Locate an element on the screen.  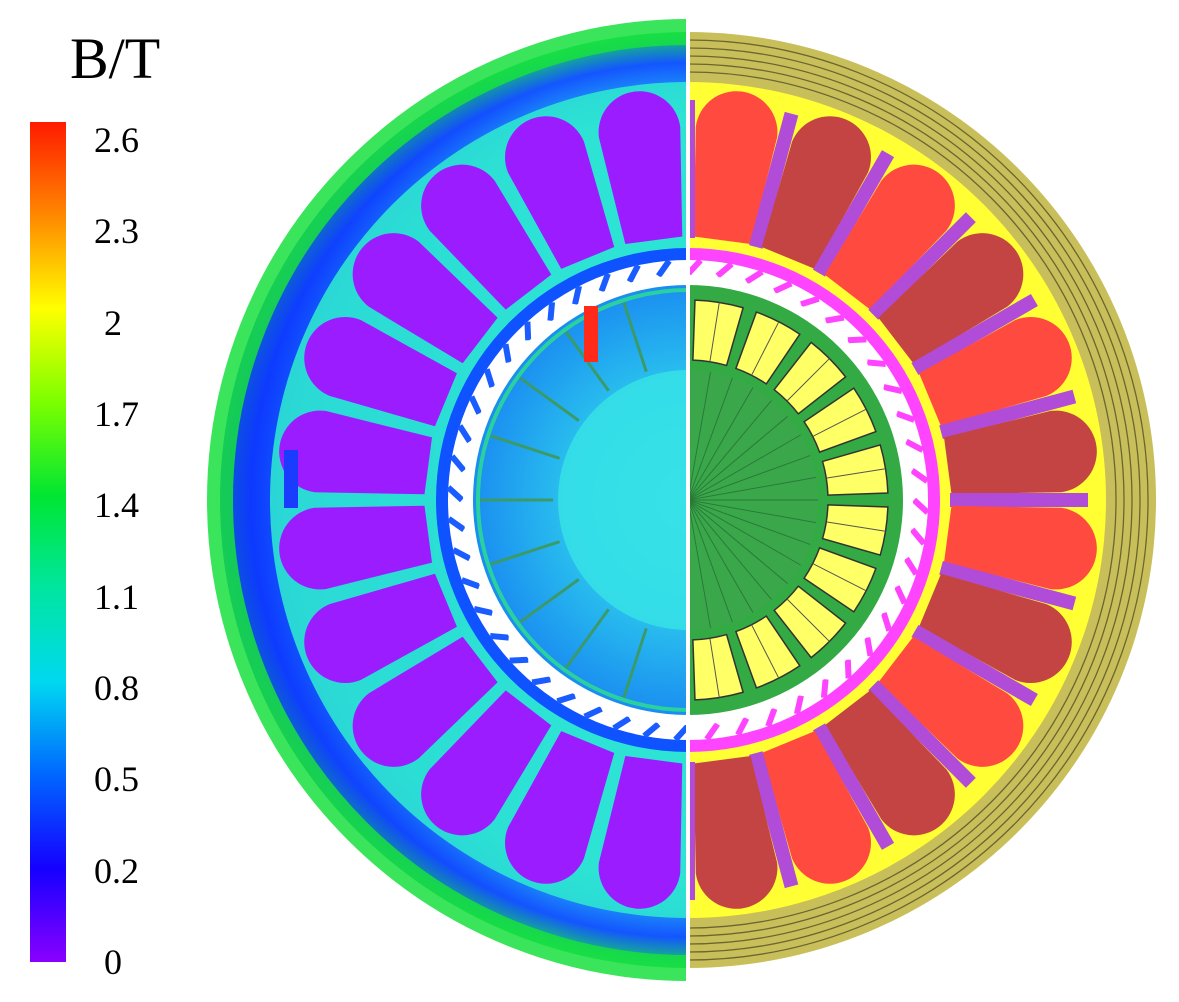
colorbar-tick-label: 2 is located at coordinates (113, 322).